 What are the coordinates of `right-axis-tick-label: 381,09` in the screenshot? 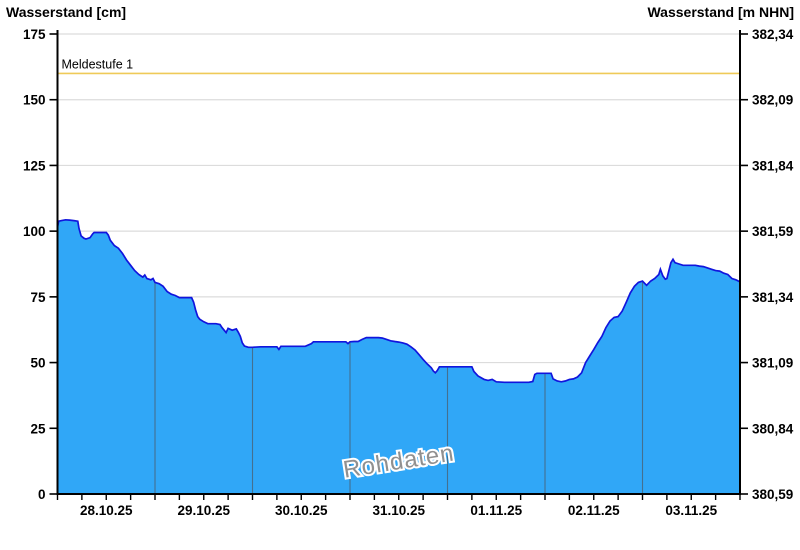 It's located at (772, 363).